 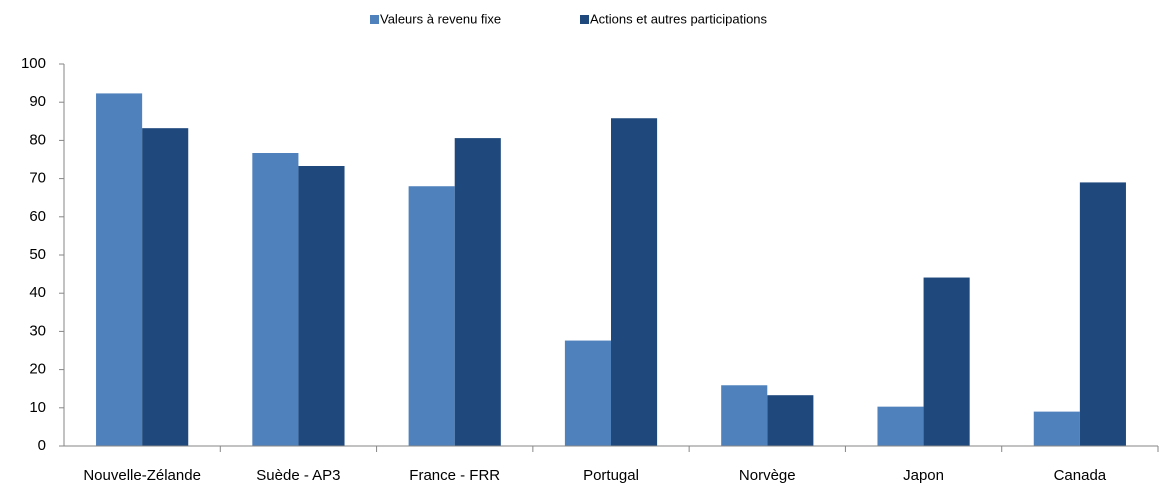 I want to click on legend-label: Actions et autres participations, so click(x=679, y=18).